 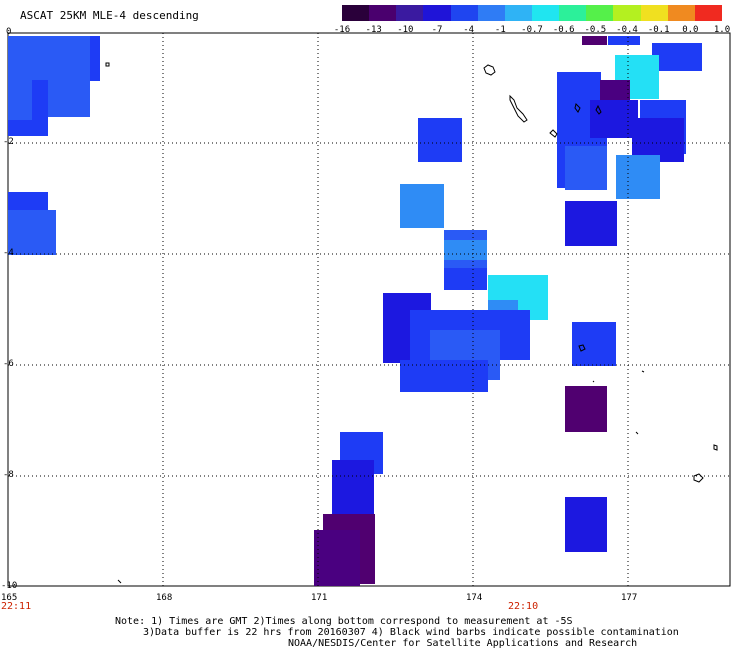 I want to click on colorbar-label: -1, so click(x=500, y=30).